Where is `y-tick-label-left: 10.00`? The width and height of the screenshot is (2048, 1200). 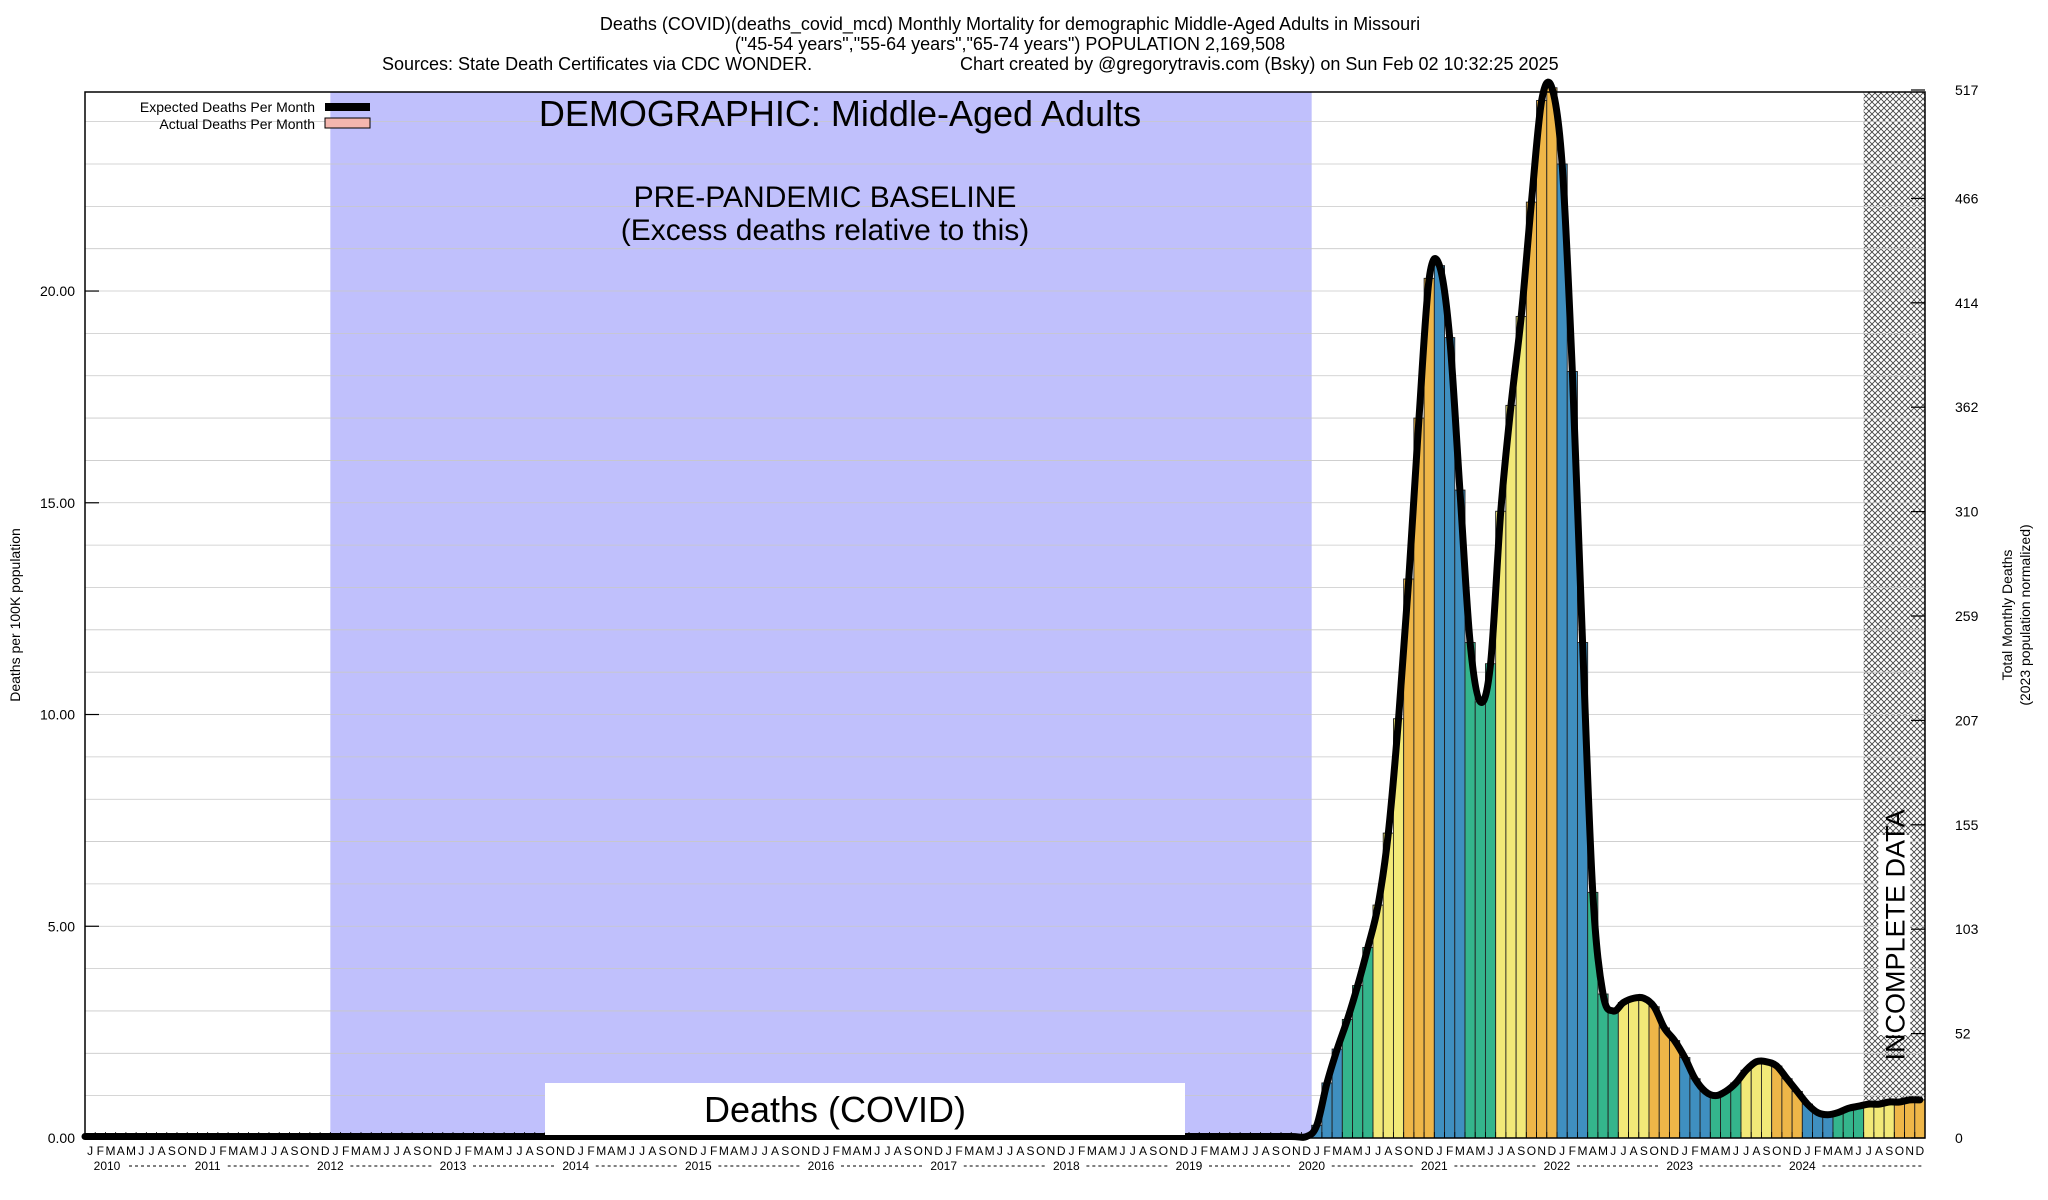
y-tick-label-left: 10.00 is located at coordinates (57, 715).